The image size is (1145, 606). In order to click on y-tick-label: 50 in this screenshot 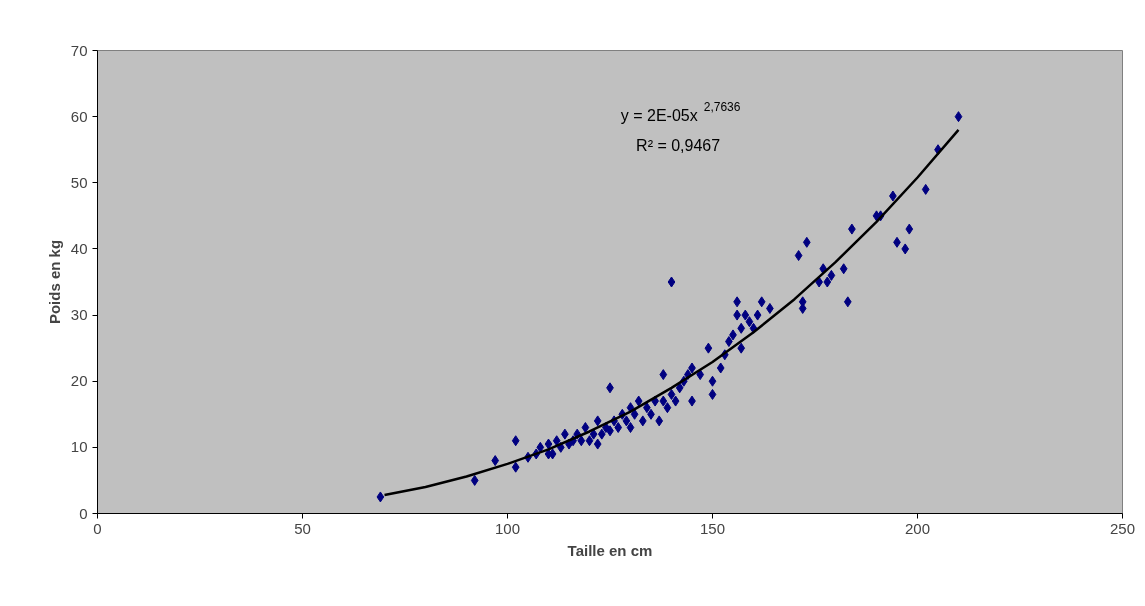, I will do `click(79, 182)`.